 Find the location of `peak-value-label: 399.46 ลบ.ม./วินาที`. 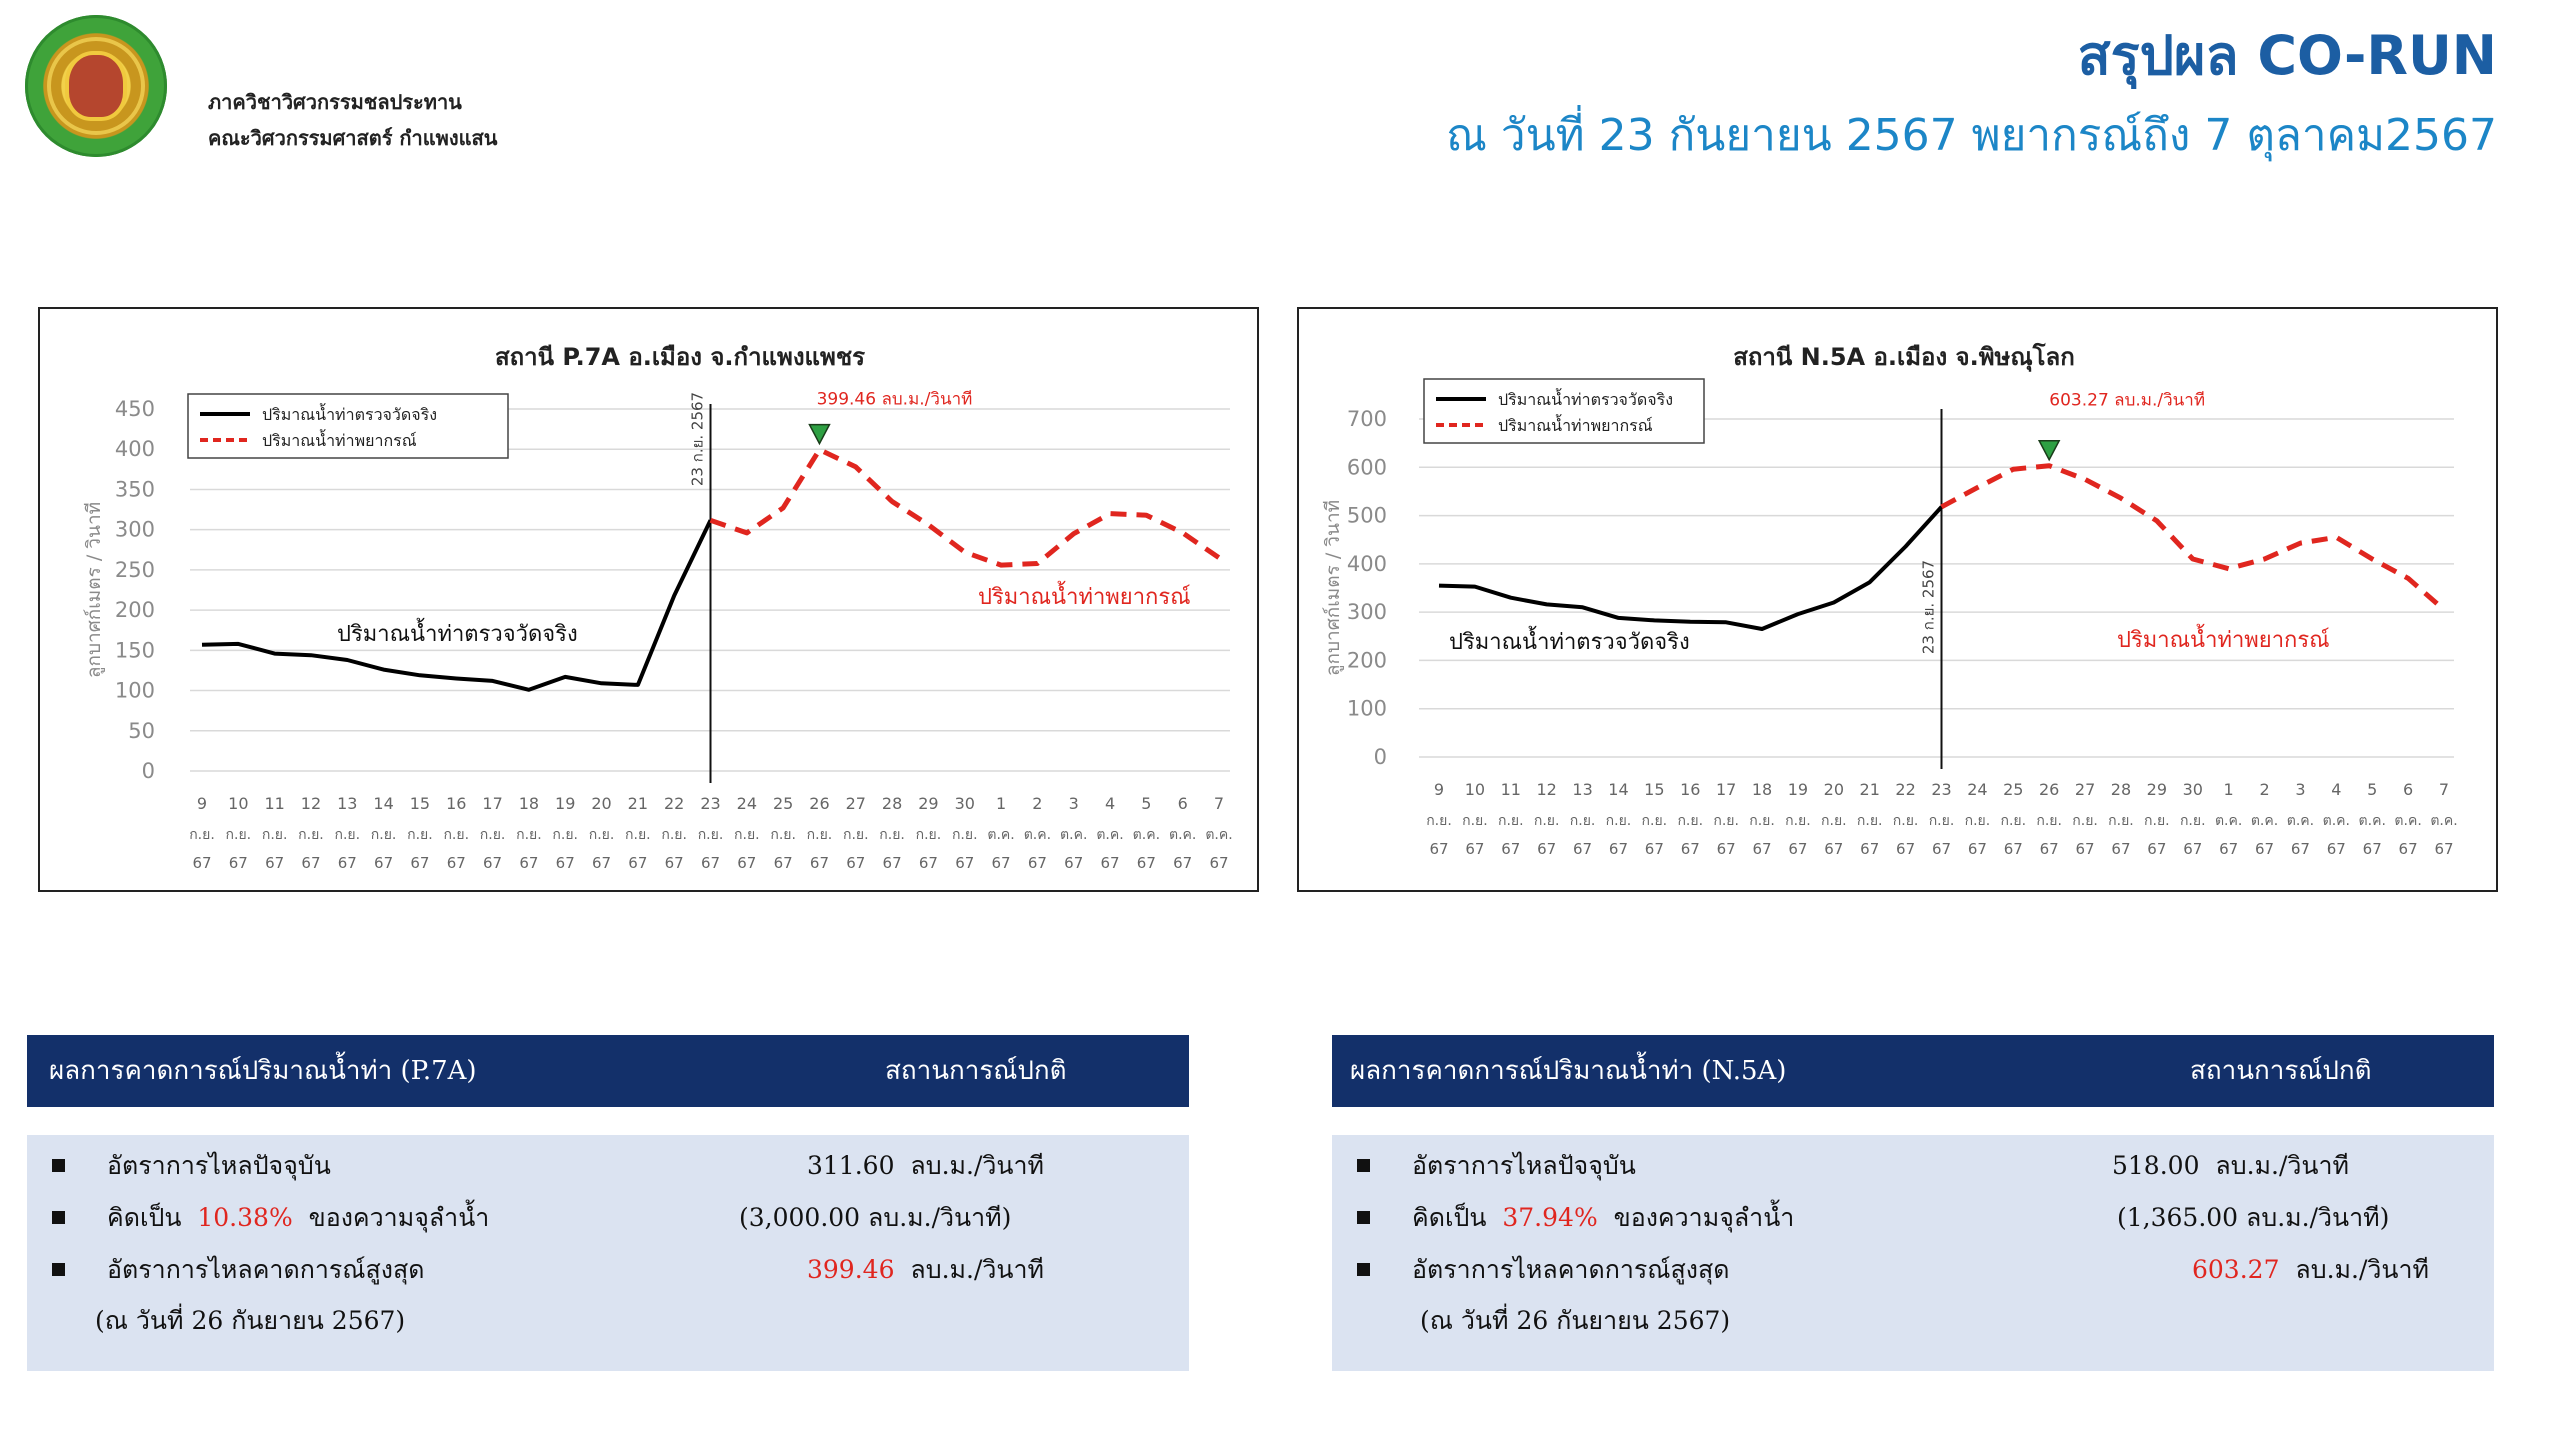

peak-value-label: 399.46 ลบ.ม./วินาที is located at coordinates (895, 400).